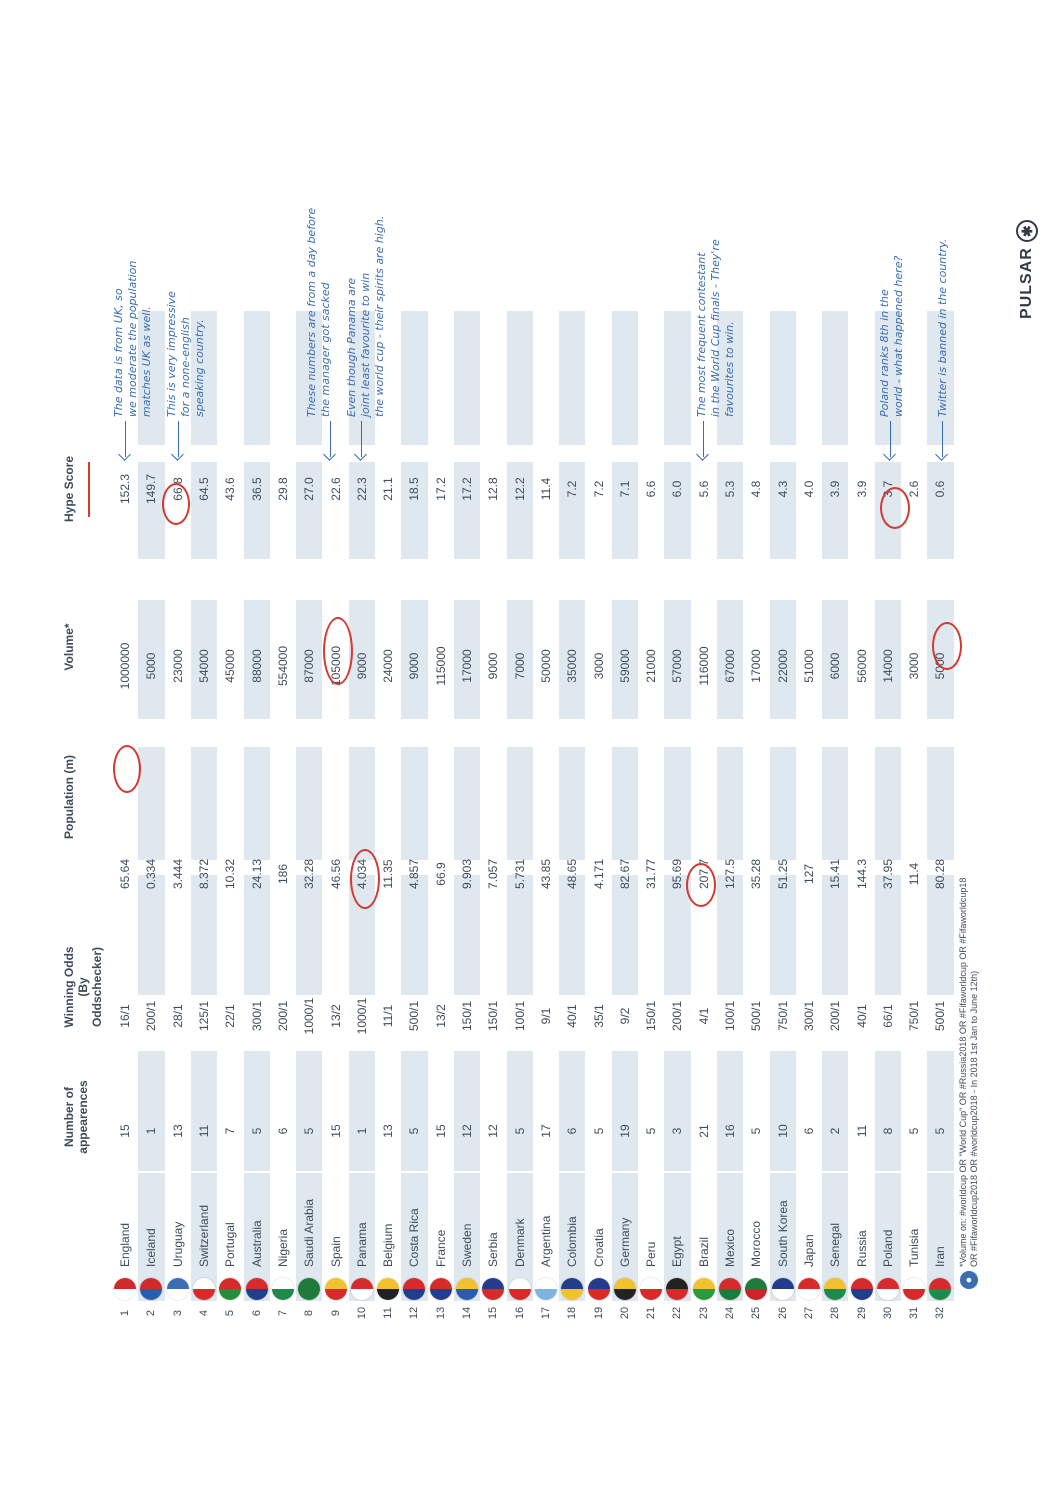  What do you see at coordinates (1027, 283) in the screenshot?
I see `logo-text: PULSAR` at bounding box center [1027, 283].